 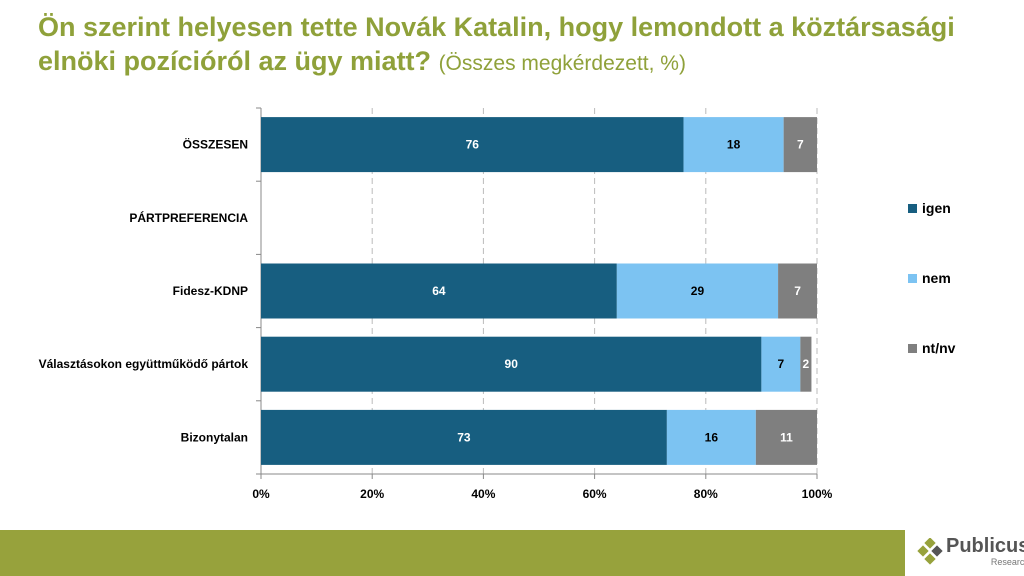 I want to click on category-label: PÁRTPREFERENCIA, so click(x=188, y=217).